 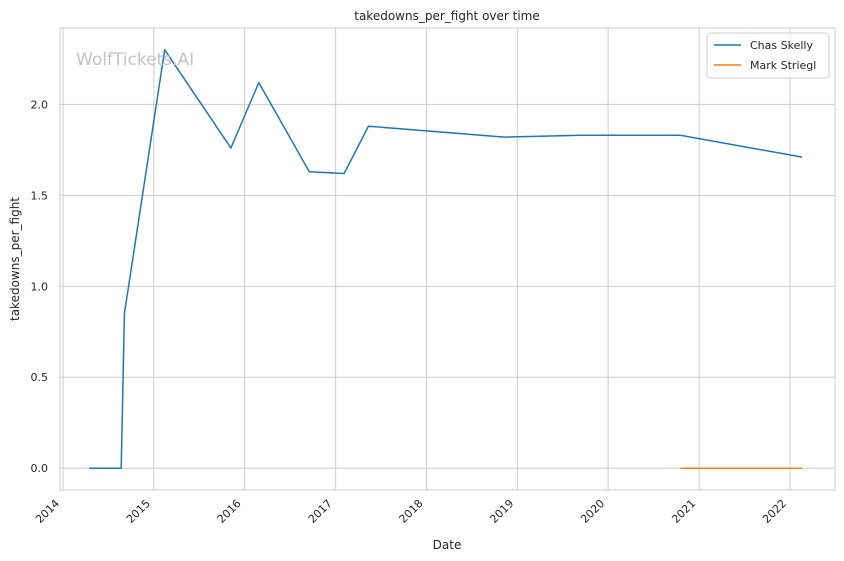 What do you see at coordinates (40, 468) in the screenshot?
I see `y-tick-label: 0.0` at bounding box center [40, 468].